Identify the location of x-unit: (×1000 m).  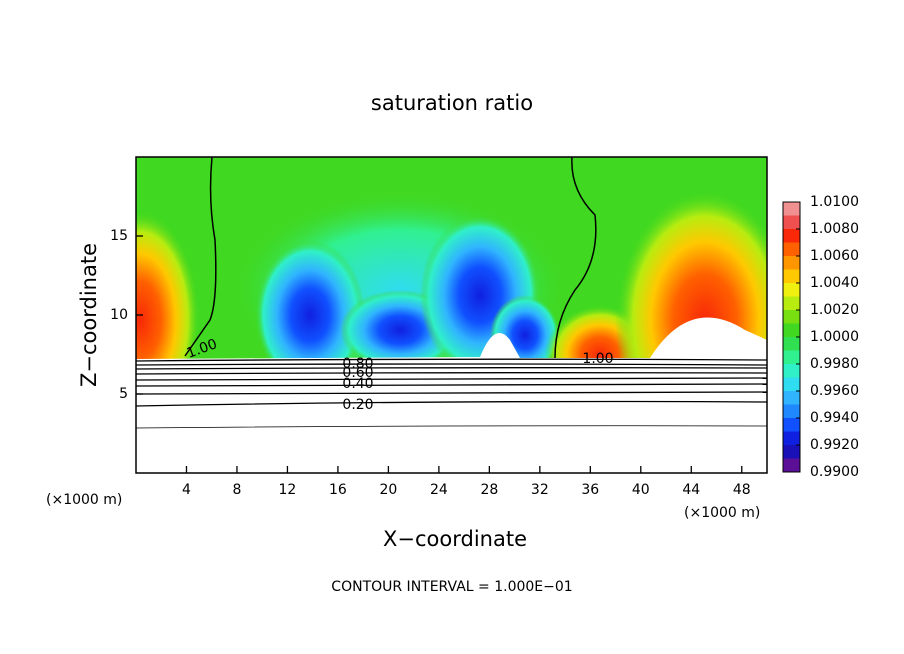
(722, 513).